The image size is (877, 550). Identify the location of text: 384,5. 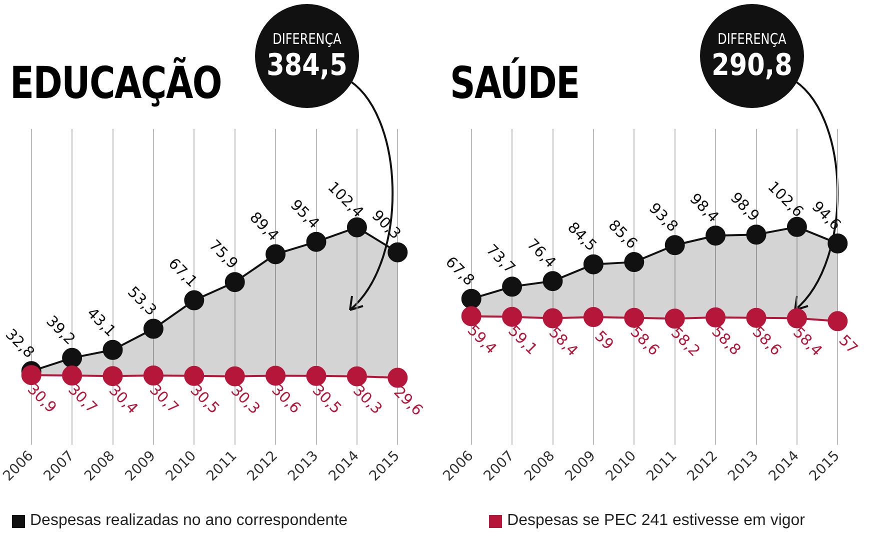
(307, 65).